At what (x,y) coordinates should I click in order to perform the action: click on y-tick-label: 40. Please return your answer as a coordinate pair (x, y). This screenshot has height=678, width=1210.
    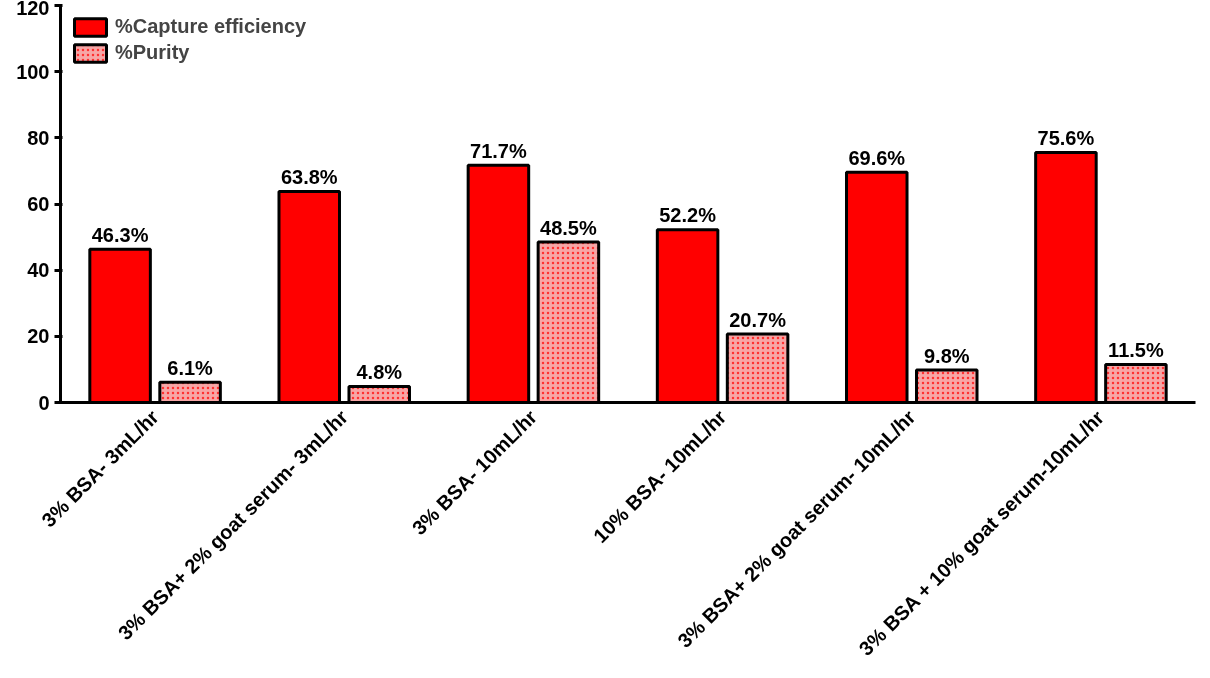
    Looking at the image, I should click on (38, 270).